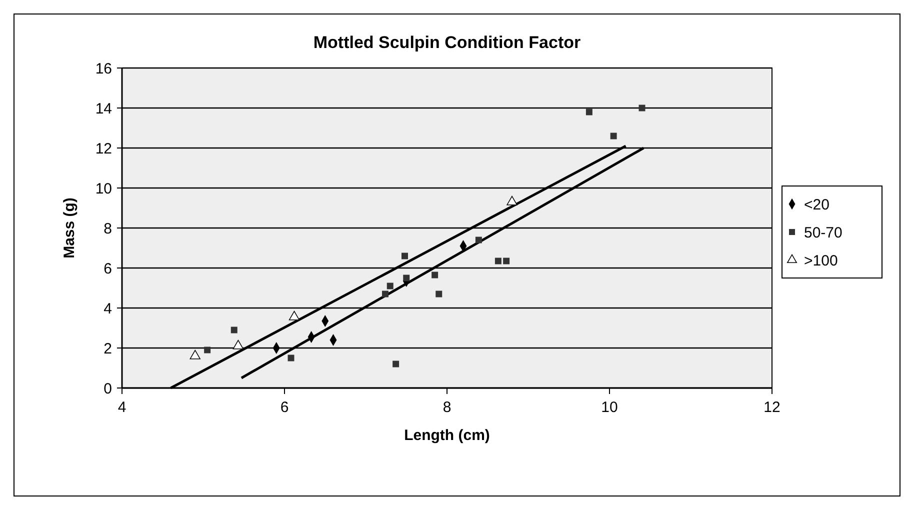 The image size is (918, 514). I want to click on x-tick-label: 8, so click(447, 407).